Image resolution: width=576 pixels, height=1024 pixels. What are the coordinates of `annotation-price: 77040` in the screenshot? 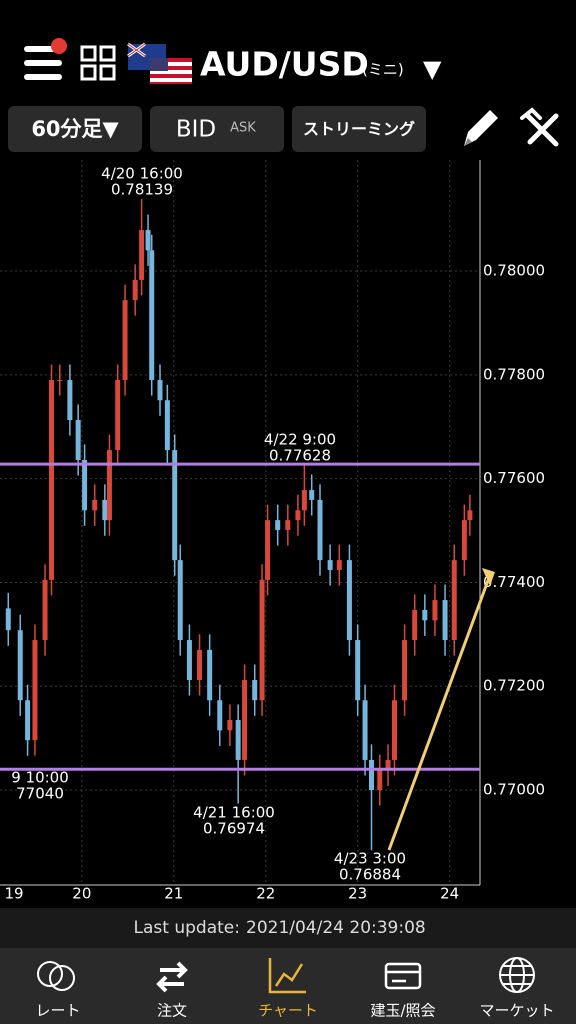 It's located at (40, 794).